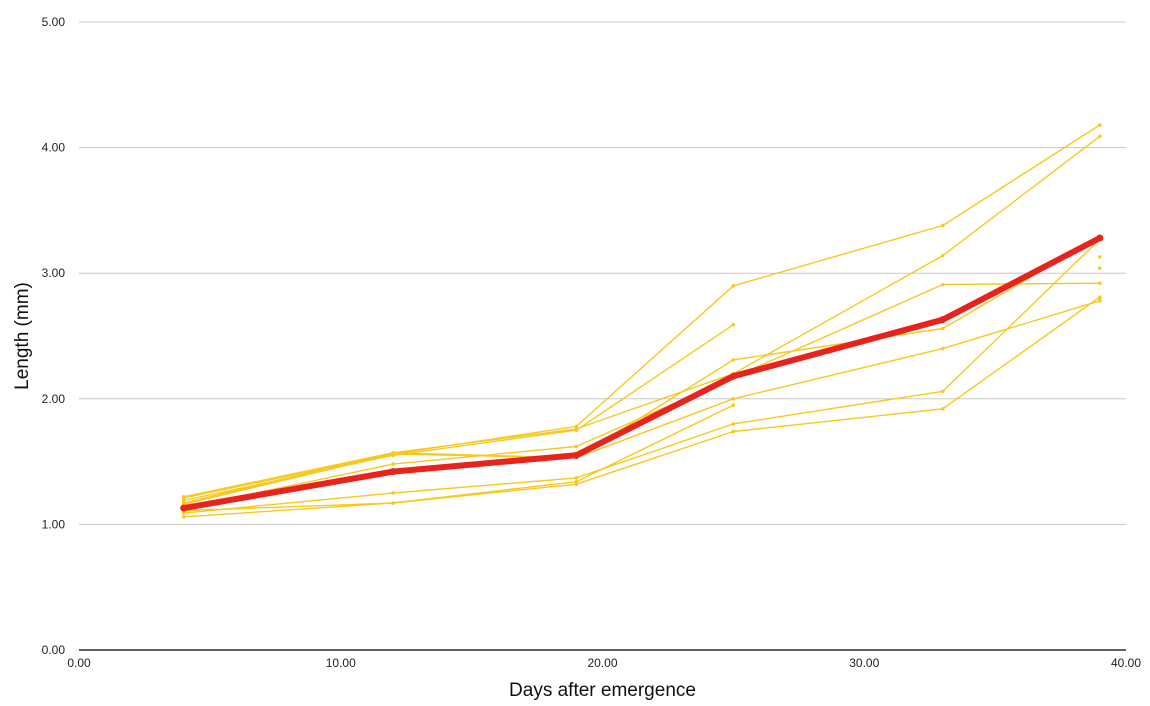 Image resolution: width=1150 pixels, height=706 pixels. I want to click on x-tick-label: 10.00, so click(341, 663).